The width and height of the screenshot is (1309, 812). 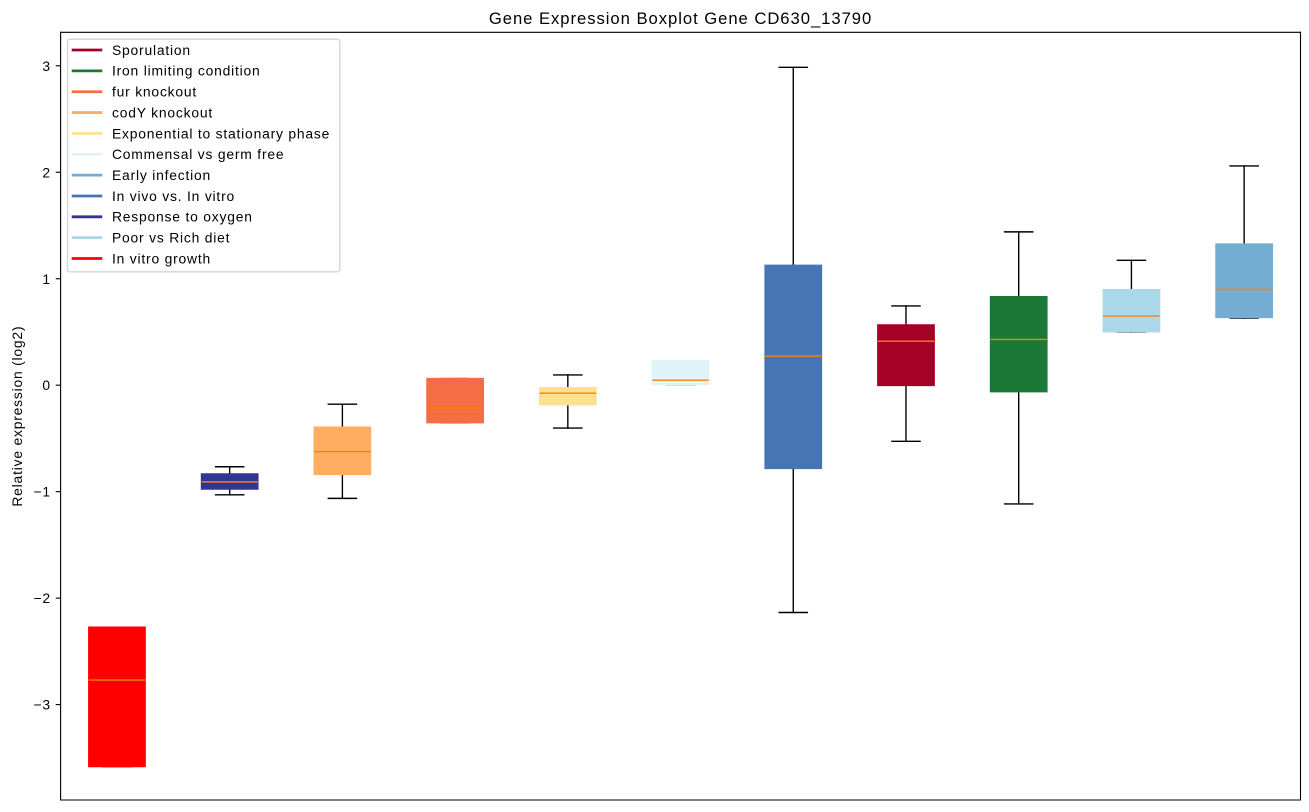 I want to click on svg-text: −3, so click(x=41, y=705).